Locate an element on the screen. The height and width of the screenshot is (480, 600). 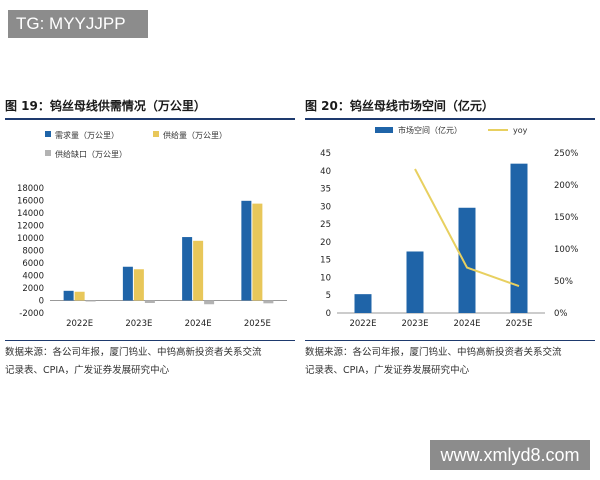
y-tick-label: 16000 is located at coordinates (30, 202).